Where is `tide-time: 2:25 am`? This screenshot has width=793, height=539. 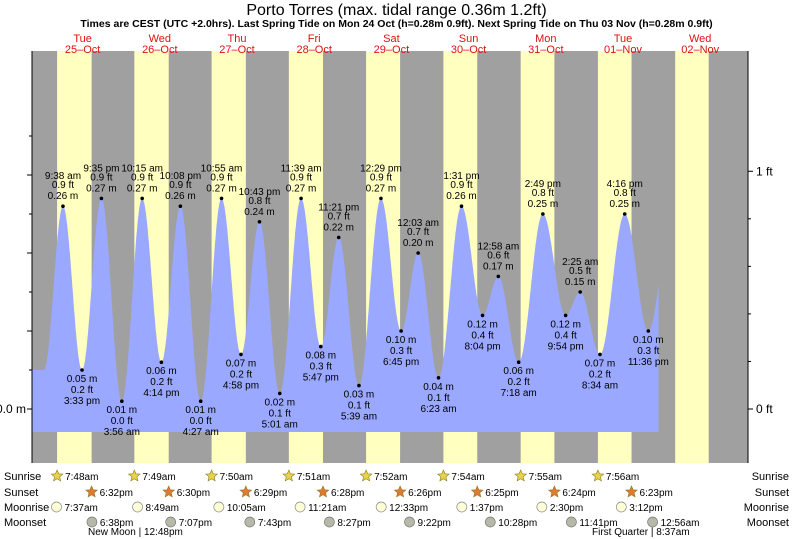
tide-time: 2:25 am is located at coordinates (580, 262).